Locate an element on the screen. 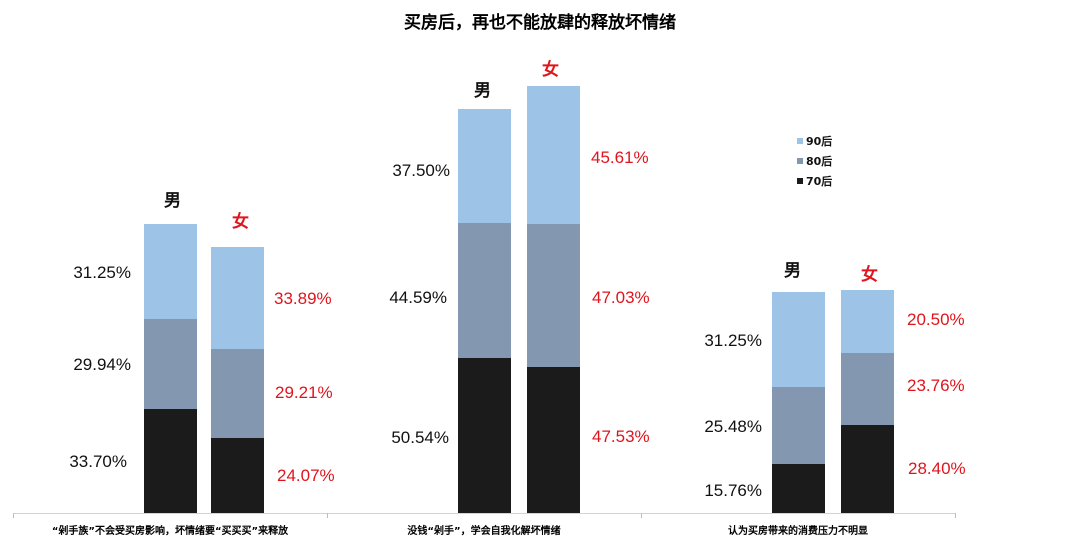 This screenshot has height=549, width=1080. legend-item-70: 70后 is located at coordinates (814, 181).